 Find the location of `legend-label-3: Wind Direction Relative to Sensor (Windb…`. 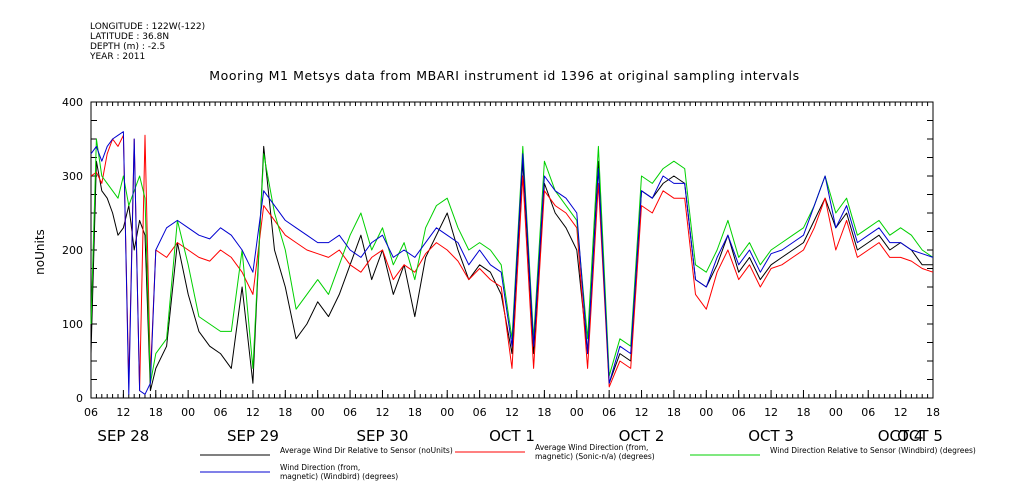

legend-label-3: Wind Direction Relative to Sensor (Windb… is located at coordinates (873, 450).